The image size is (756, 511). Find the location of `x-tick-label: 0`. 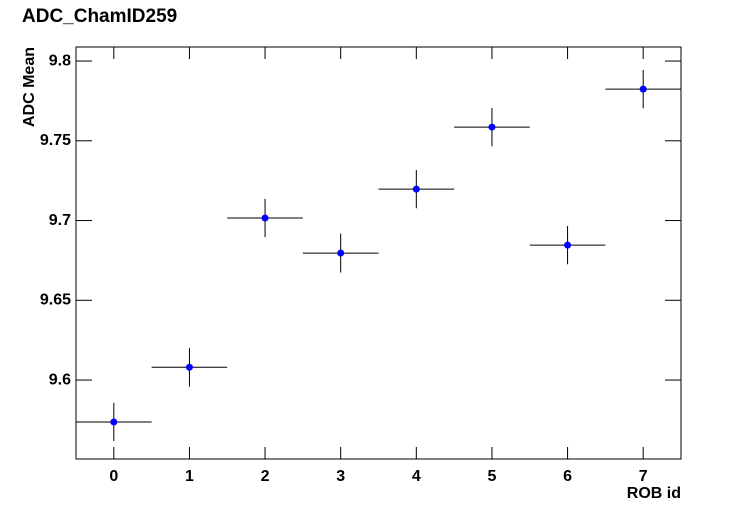

x-tick-label: 0 is located at coordinates (113, 476).